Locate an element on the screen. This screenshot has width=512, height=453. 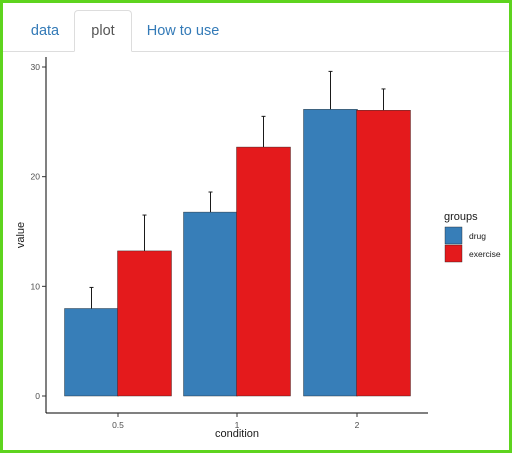
bar-drug-0.5 is located at coordinates (91, 352).